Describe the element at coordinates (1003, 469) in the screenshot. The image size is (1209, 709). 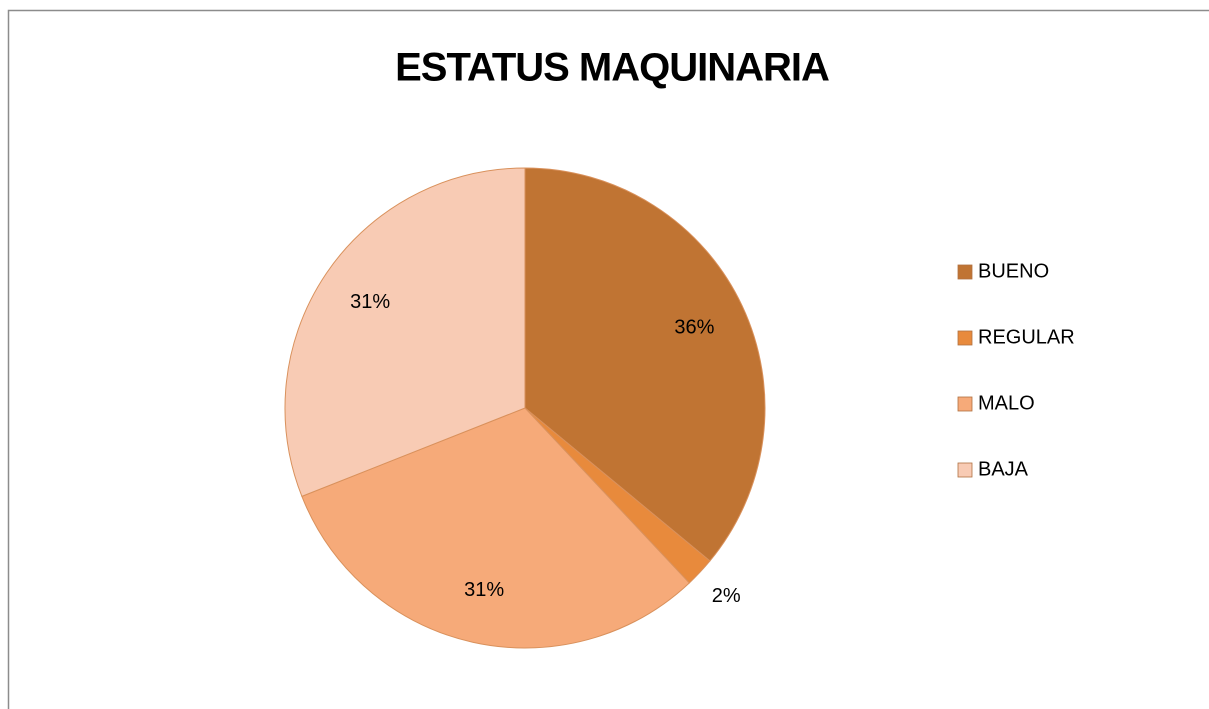
I see `legend-label: BAJA` at that location.